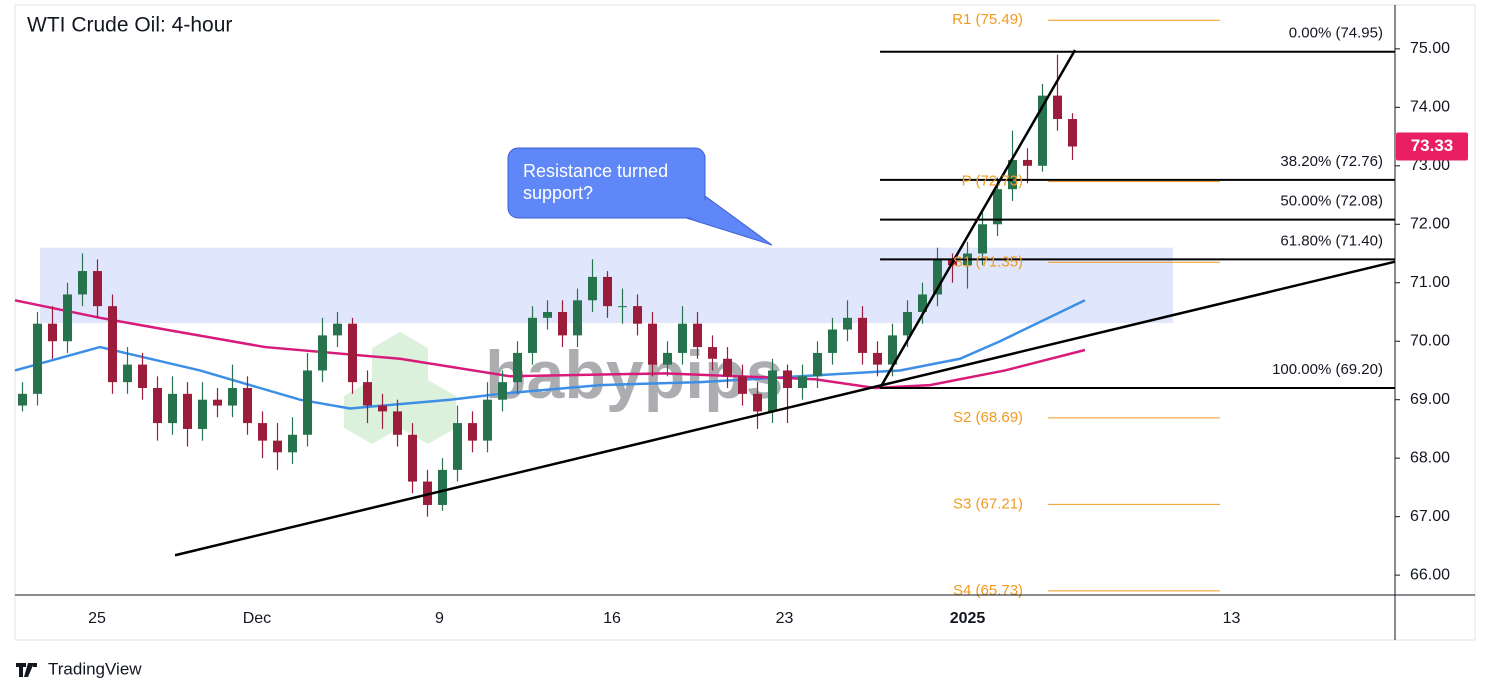 This screenshot has height=696, width=1491. What do you see at coordinates (95, 668) in the screenshot?
I see `brand-name: TradingView` at bounding box center [95, 668].